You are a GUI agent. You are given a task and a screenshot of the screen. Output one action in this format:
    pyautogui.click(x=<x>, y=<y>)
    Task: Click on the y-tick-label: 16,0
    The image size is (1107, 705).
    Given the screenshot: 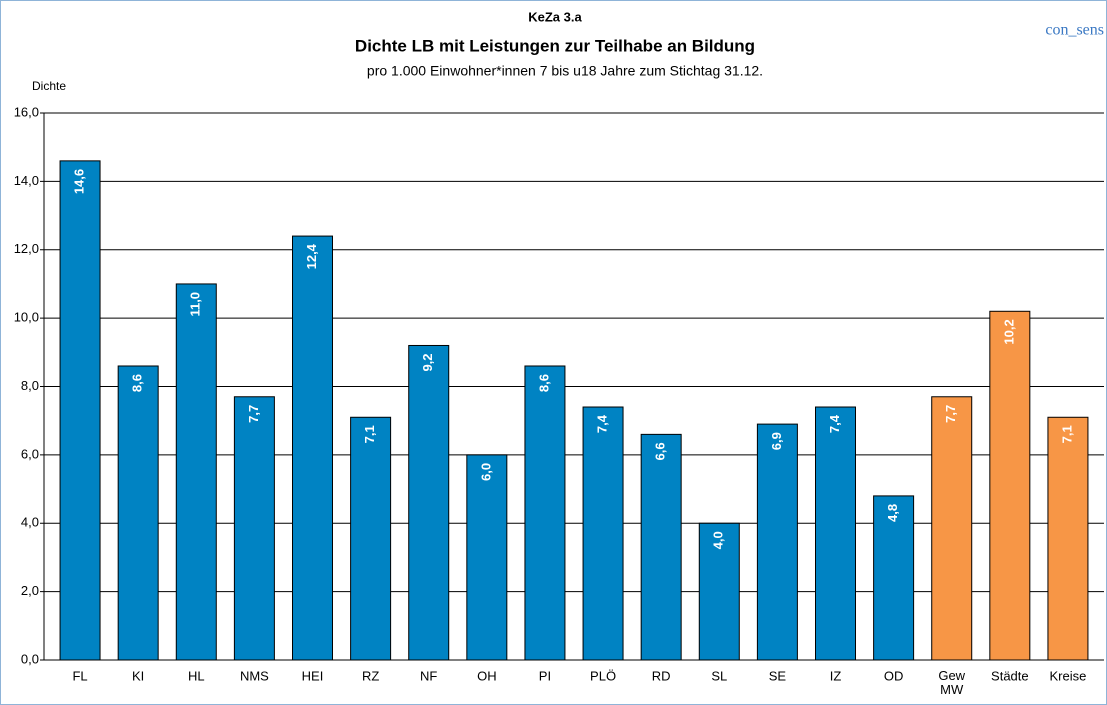 What is the action you would take?
    pyautogui.click(x=26, y=111)
    